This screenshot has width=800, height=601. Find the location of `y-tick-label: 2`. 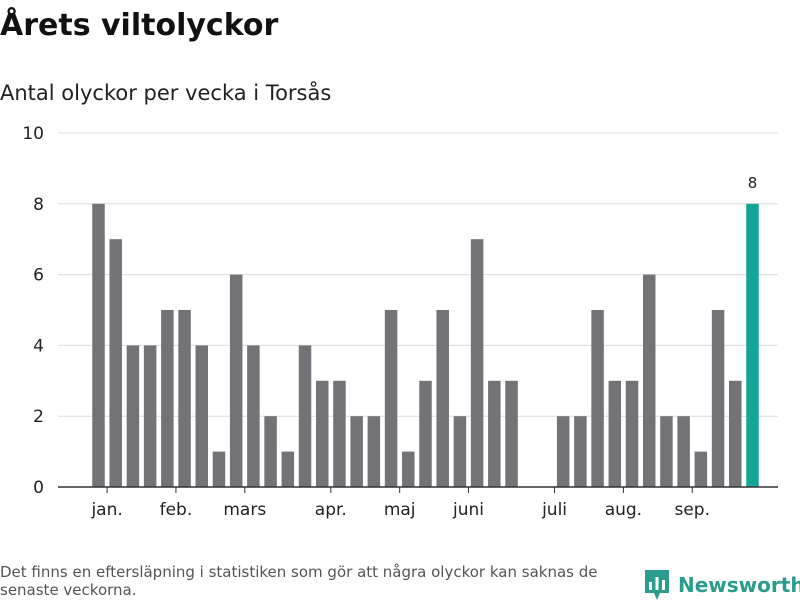

y-tick-label: 2 is located at coordinates (38, 417).